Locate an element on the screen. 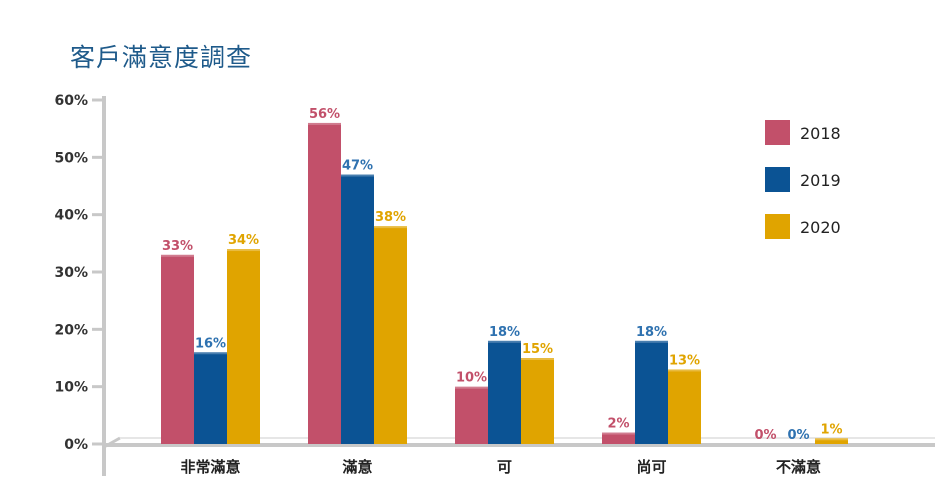  y-tick-label: 40% is located at coordinates (71, 216).